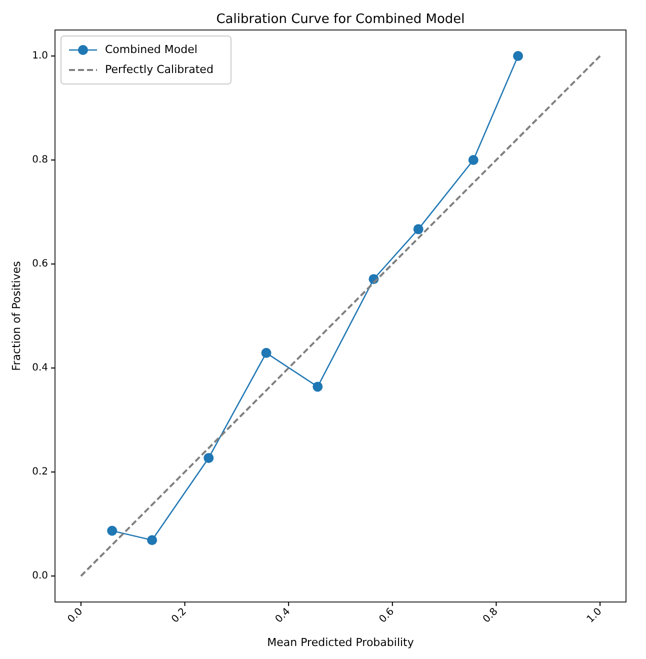 This screenshot has height=659, width=646. Describe the element at coordinates (40, 264) in the screenshot. I see `y-tick-label: 0.6` at that location.